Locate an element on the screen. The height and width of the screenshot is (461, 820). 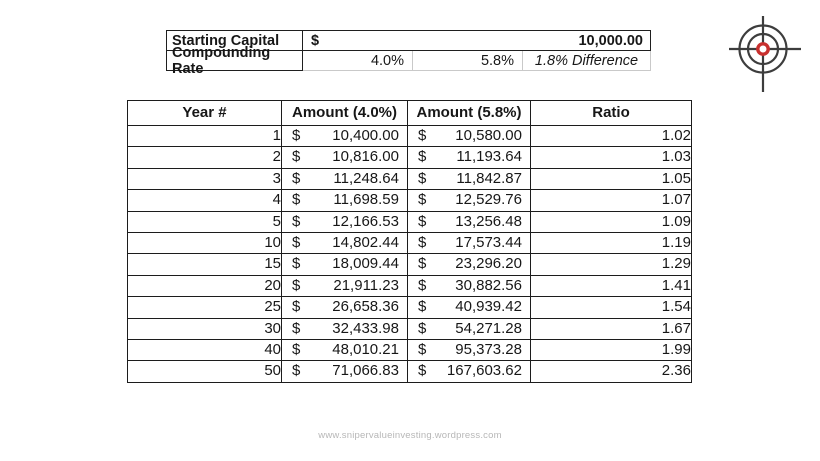
ratio-cell: 1.54 is located at coordinates (611, 307).